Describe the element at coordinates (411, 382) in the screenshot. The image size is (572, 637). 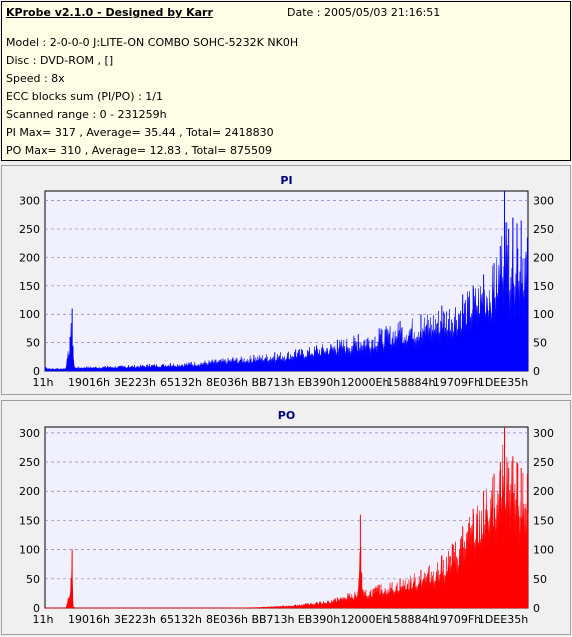
I see `pi-xtick-8: 158884h` at that location.